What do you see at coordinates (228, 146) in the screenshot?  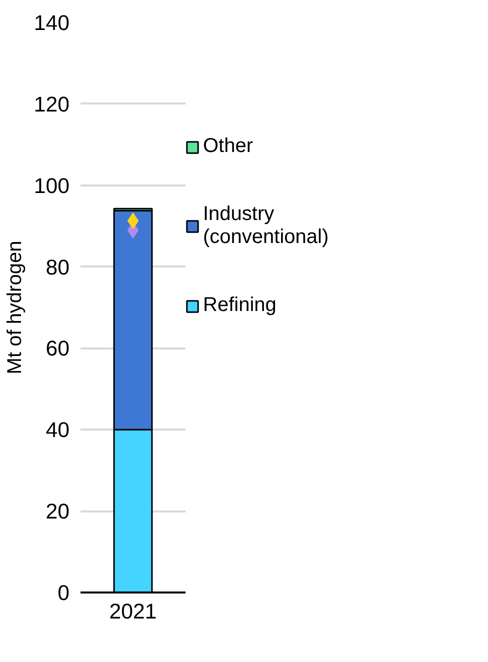 I see `legend-label: Other` at bounding box center [228, 146].